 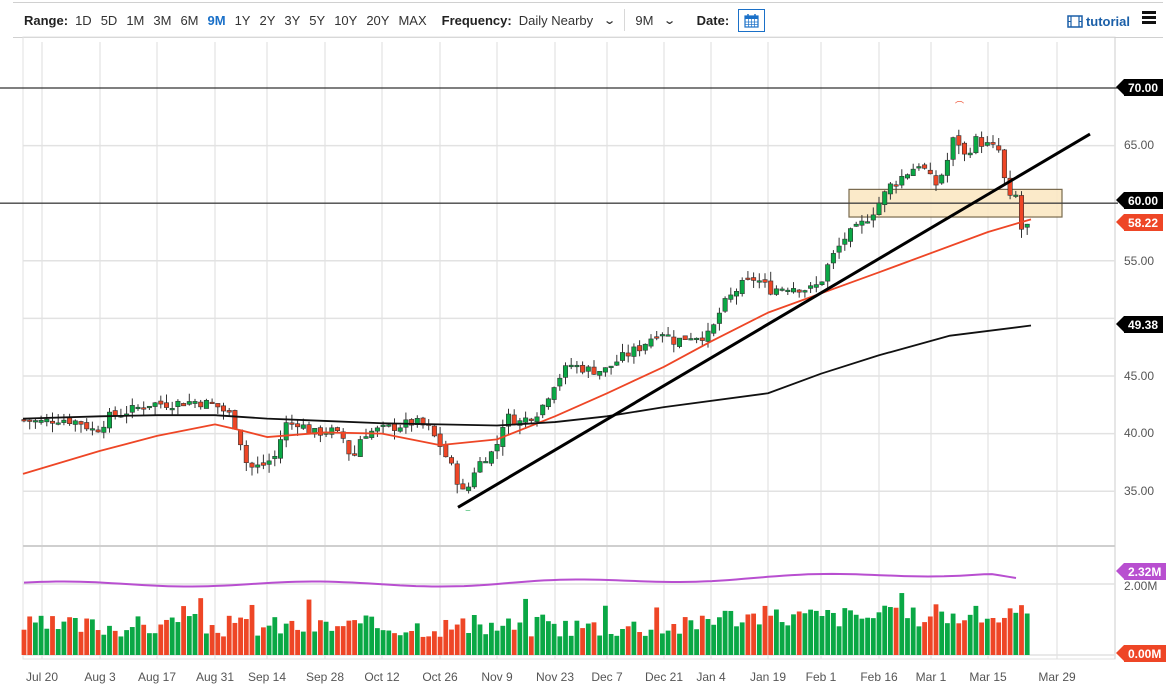 What do you see at coordinates (468, 510) in the screenshot?
I see `low-marker: ⌣` at bounding box center [468, 510].